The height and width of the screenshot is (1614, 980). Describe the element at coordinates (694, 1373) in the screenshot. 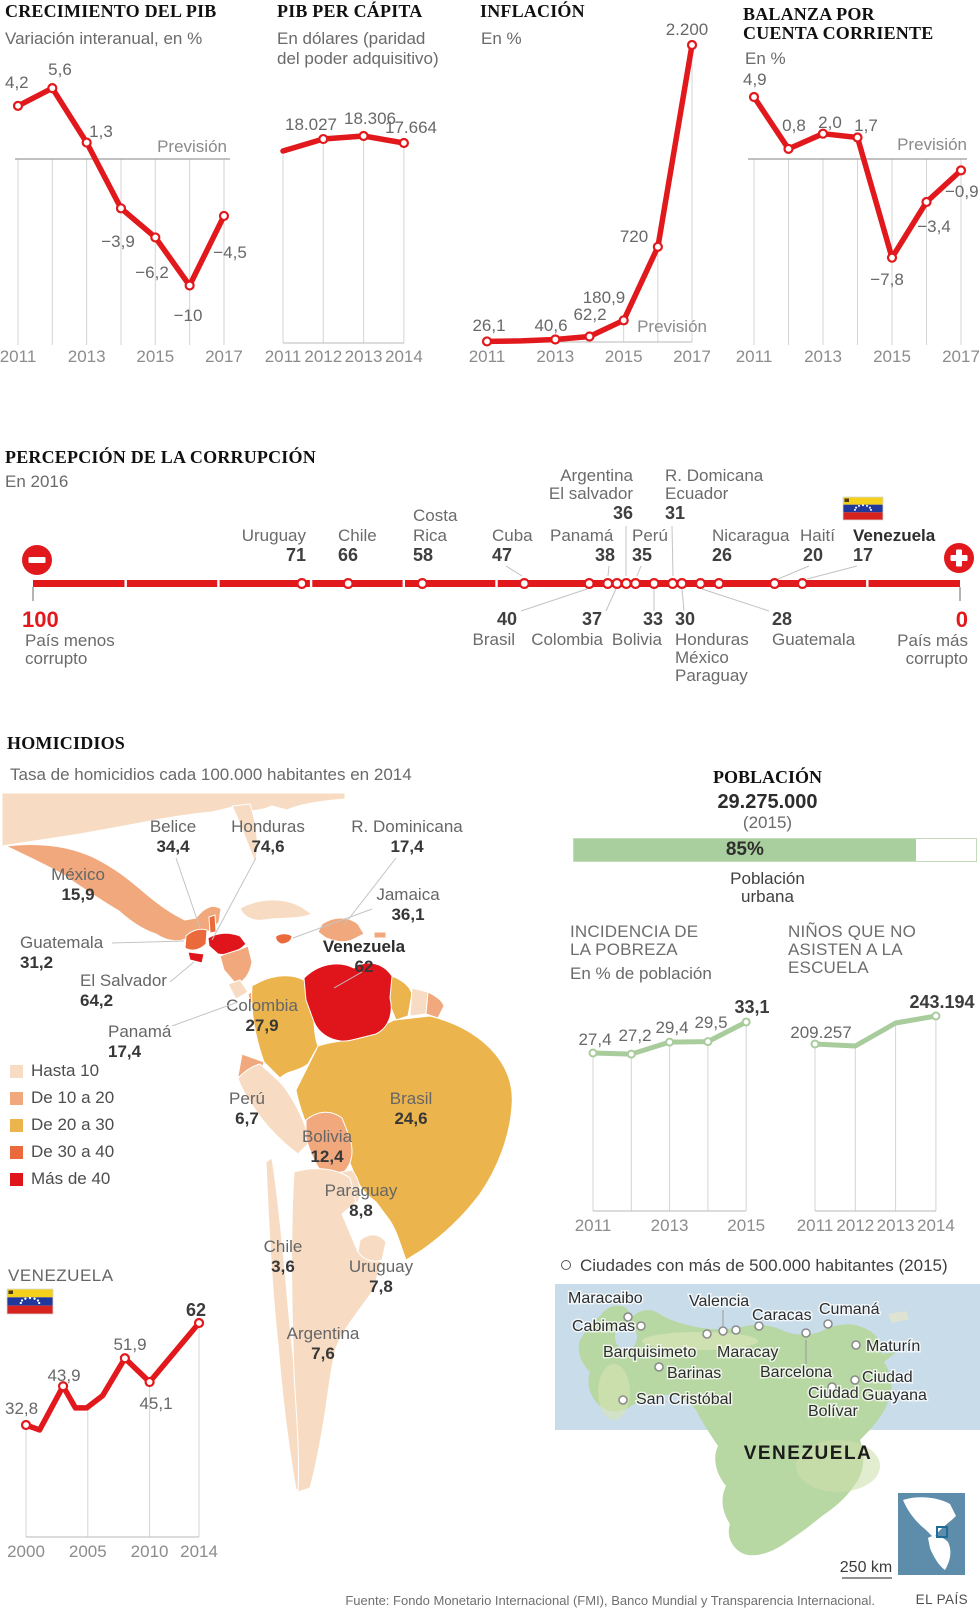

I see `city-label: Barinas` at that location.